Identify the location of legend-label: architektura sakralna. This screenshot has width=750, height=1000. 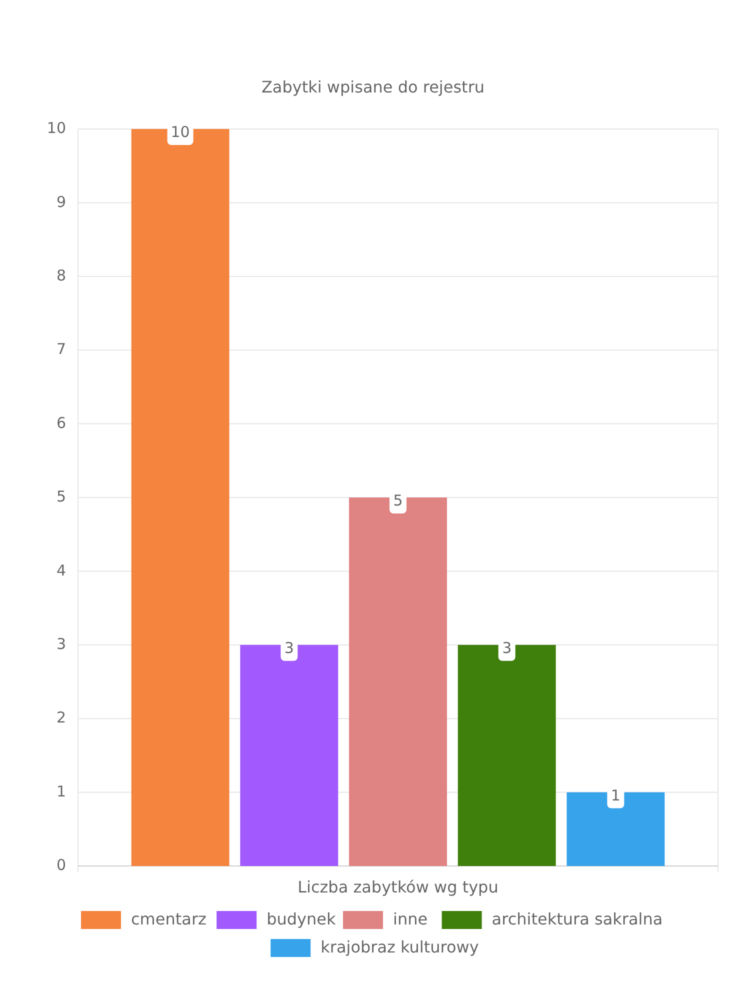
(577, 918).